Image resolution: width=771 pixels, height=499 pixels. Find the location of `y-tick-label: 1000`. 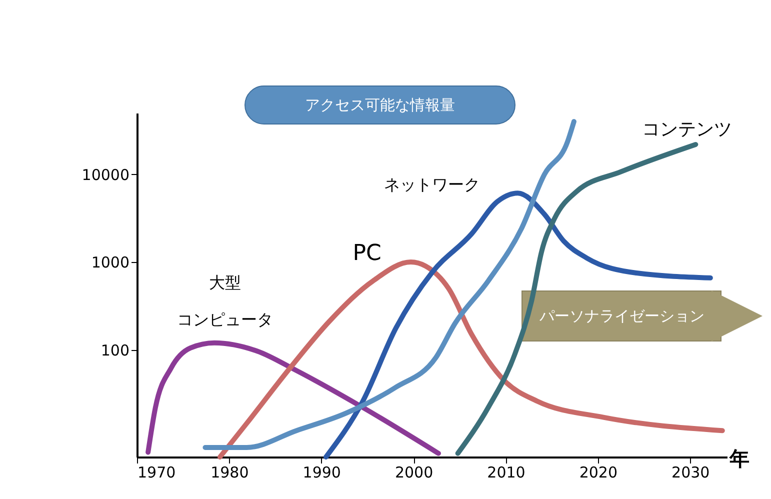

y-tick-label: 1000 is located at coordinates (110, 263).